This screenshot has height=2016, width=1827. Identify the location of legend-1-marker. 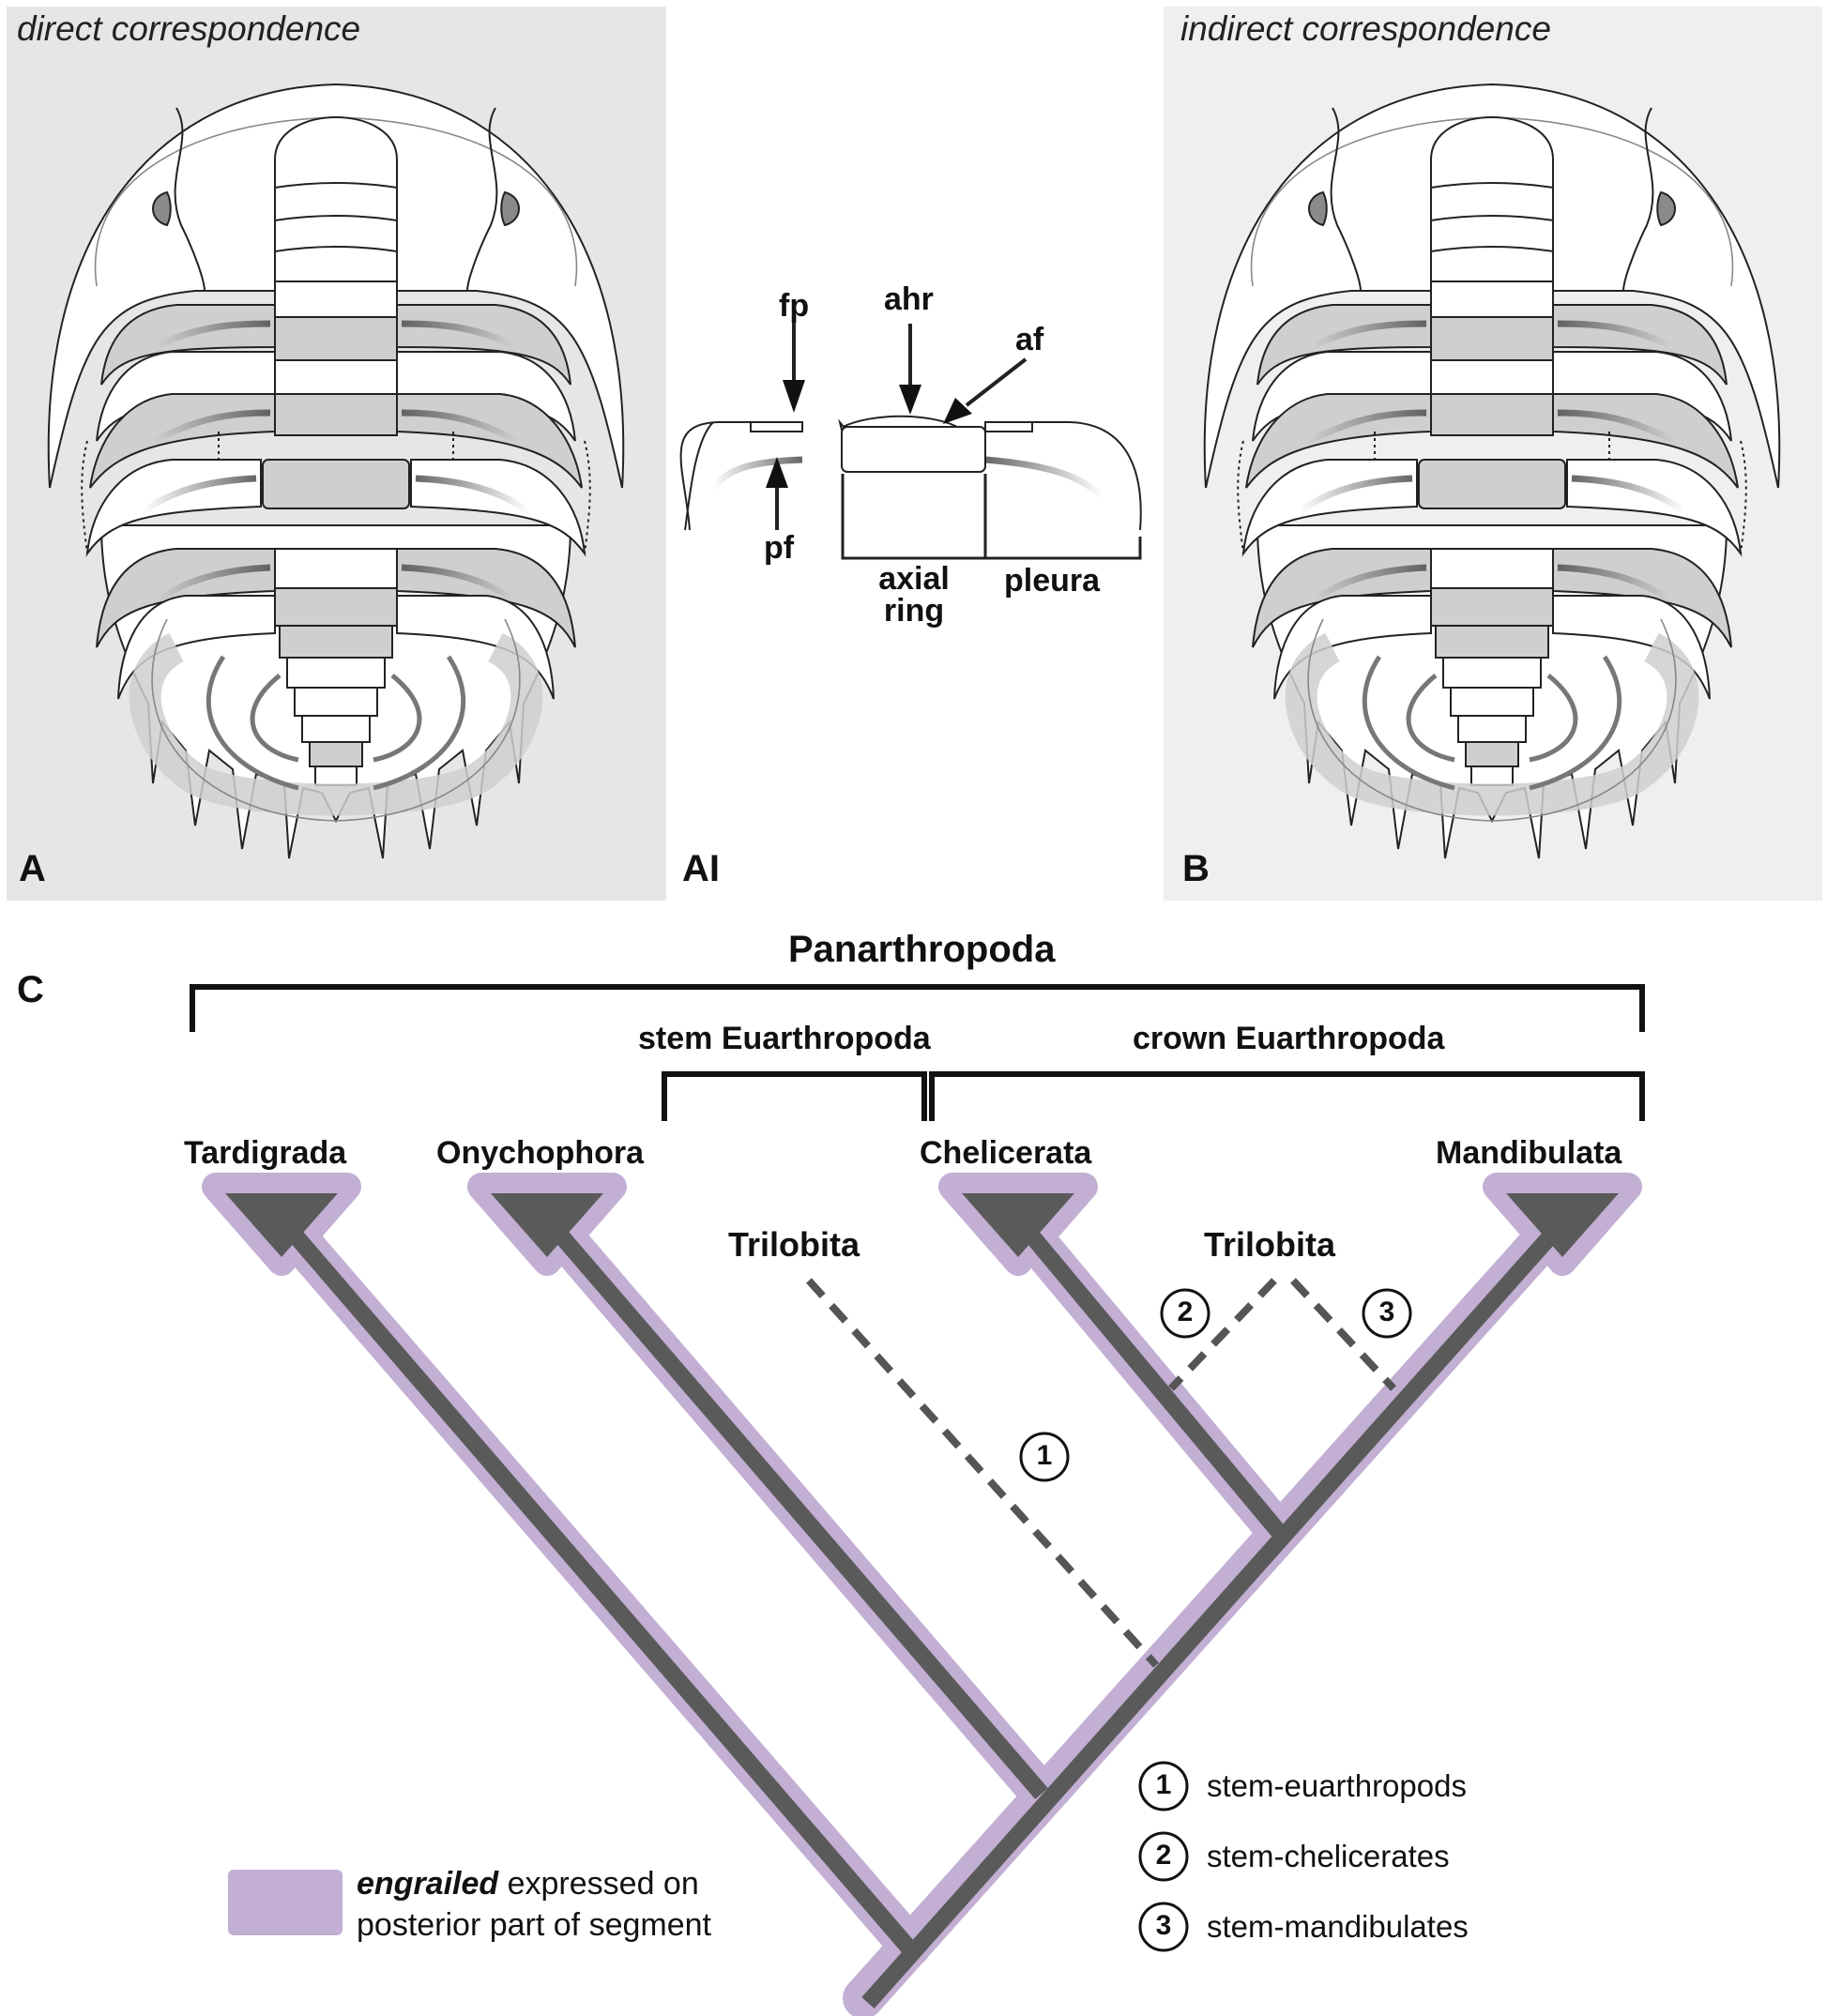
(1163, 1786).